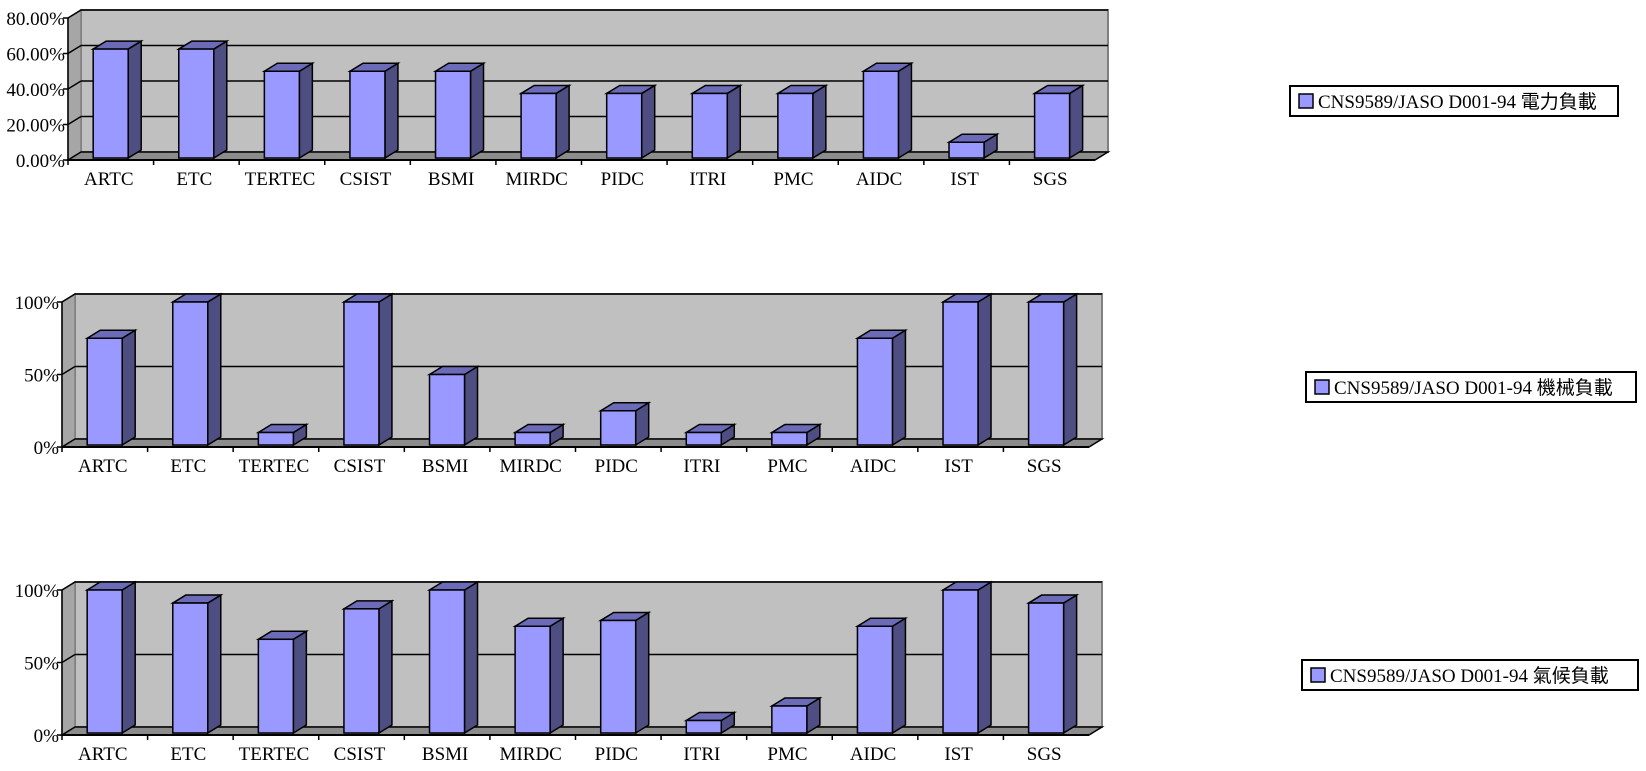 The height and width of the screenshot is (771, 1646). I want to click on legend-swatch, so click(1318, 675).